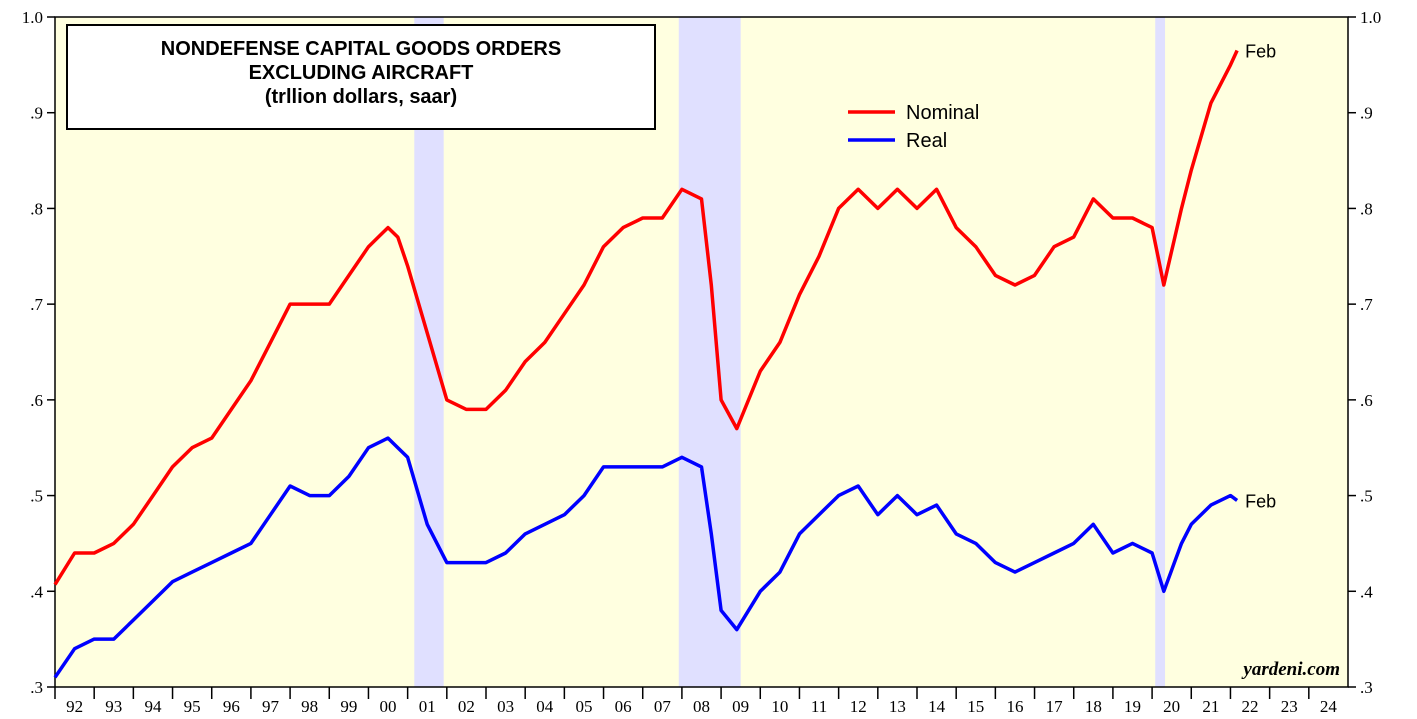 The width and height of the screenshot is (1417, 719). What do you see at coordinates (942, 113) in the screenshot?
I see `legend-label: Nominal` at bounding box center [942, 113].